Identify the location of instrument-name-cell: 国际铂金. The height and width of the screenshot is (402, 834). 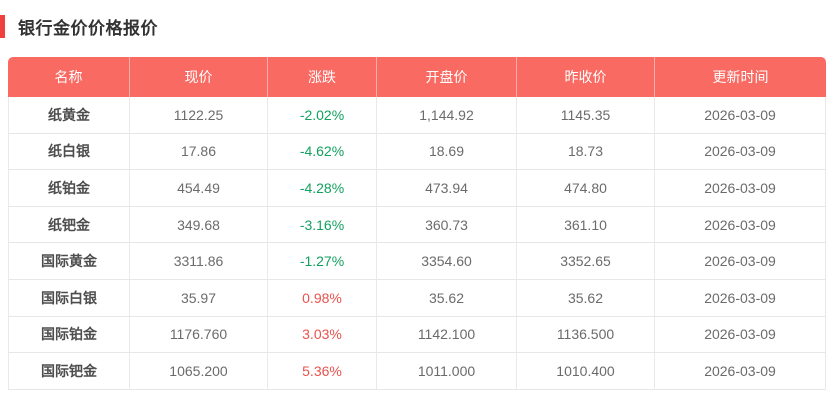
(69, 335).